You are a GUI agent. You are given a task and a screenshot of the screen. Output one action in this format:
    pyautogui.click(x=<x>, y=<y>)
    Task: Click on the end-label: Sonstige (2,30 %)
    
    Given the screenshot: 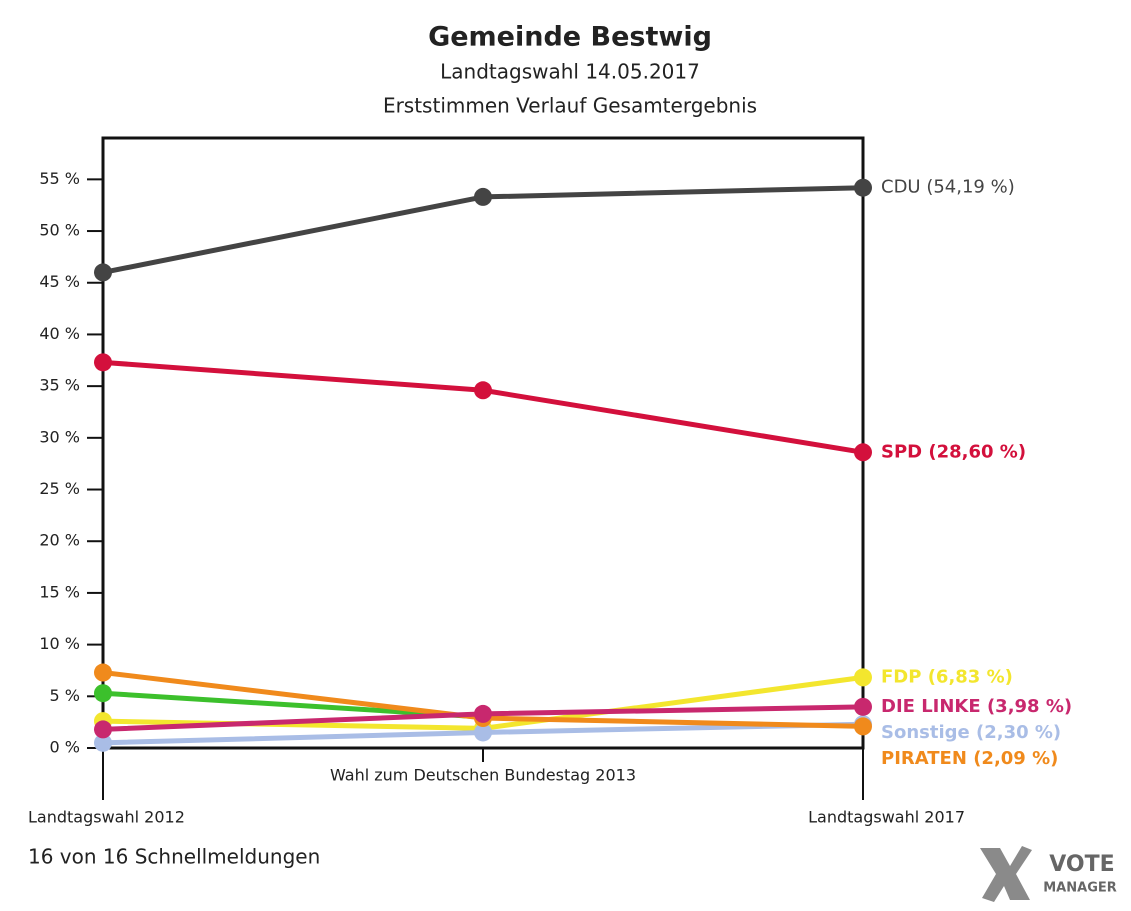 What is the action you would take?
    pyautogui.click(x=971, y=732)
    